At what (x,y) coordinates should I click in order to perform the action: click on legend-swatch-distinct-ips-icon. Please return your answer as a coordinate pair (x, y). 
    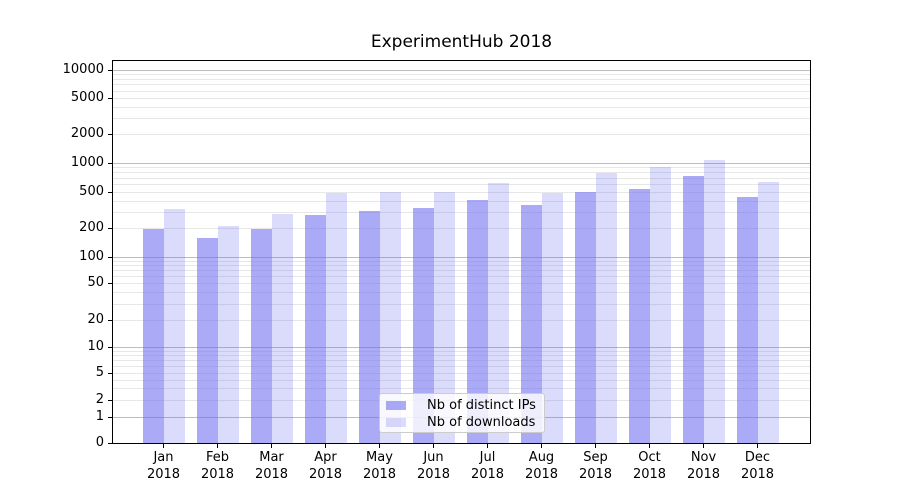
    Looking at the image, I should click on (396, 405).